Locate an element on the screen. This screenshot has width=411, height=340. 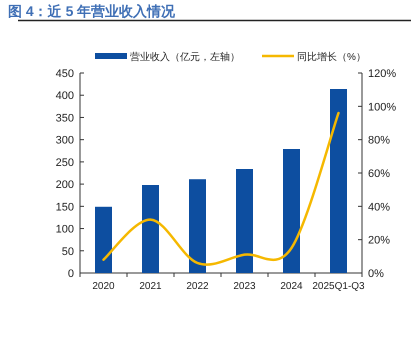
y-tick-label: 350 is located at coordinates (65, 118).